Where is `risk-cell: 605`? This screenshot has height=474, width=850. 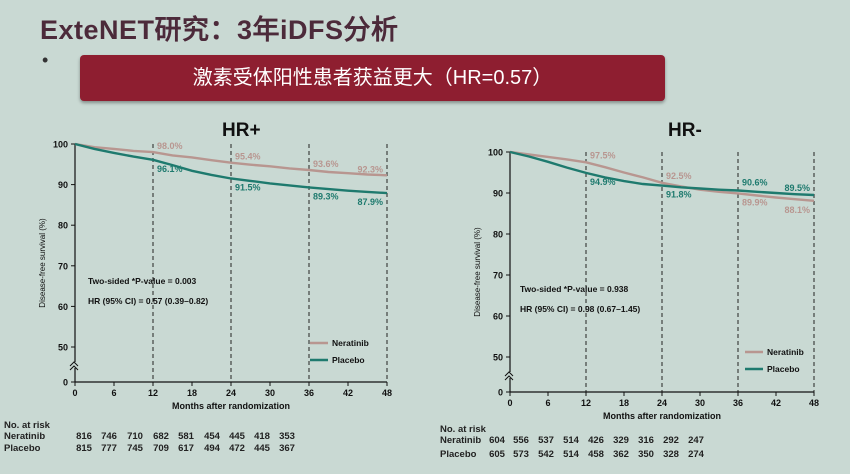 risk-cell: 605 is located at coordinates (497, 454).